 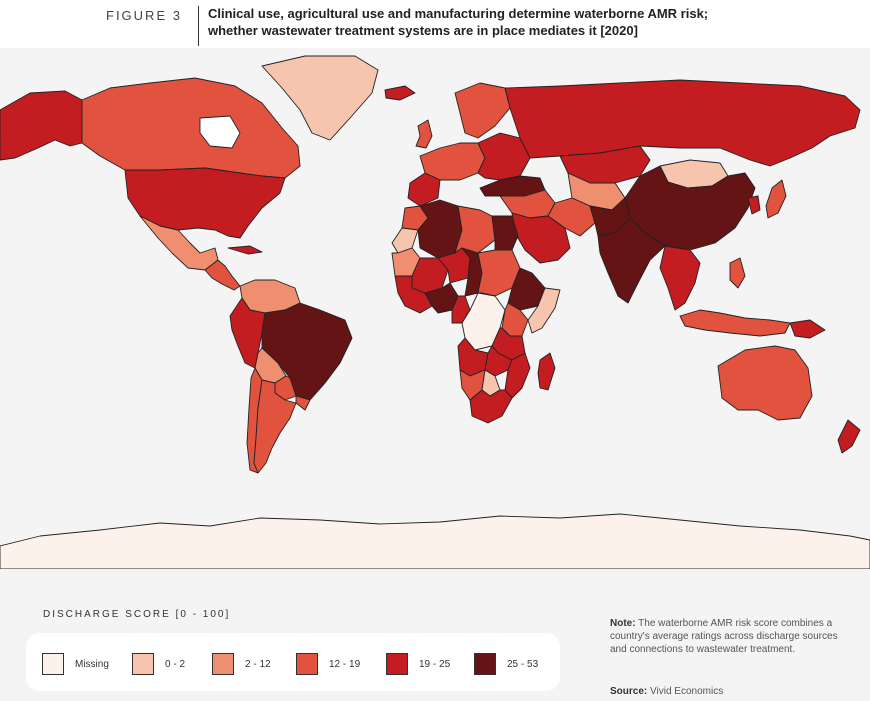 I want to click on region-iberia, so click(x=424, y=189).